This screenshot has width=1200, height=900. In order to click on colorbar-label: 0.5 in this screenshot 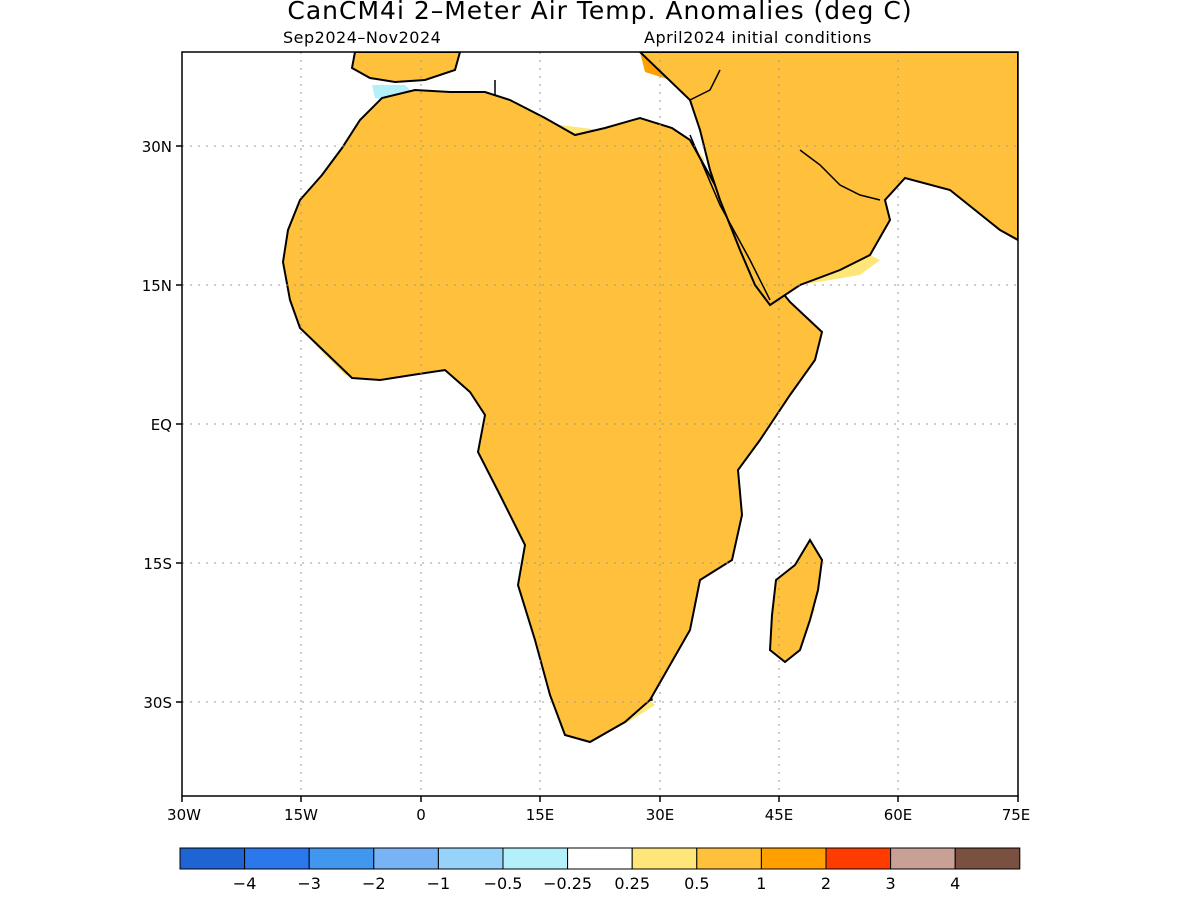, I will do `click(696, 883)`.